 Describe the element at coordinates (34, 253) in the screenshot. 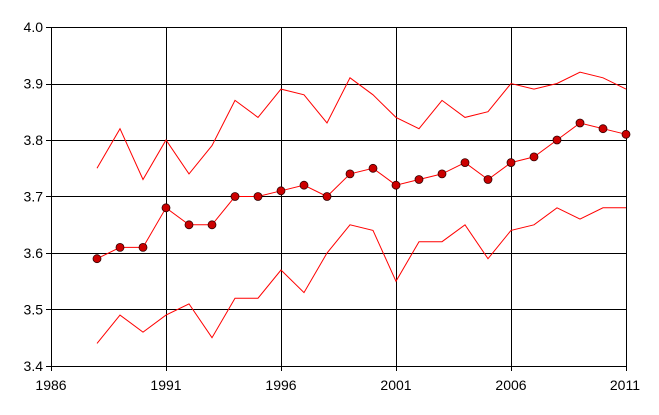

I see `y-tick-label: 3.6` at that location.